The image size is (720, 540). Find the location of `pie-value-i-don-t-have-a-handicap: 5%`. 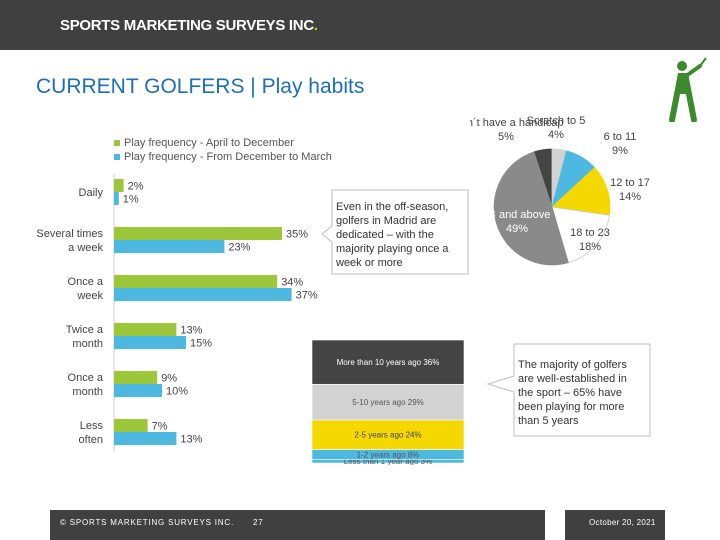

pie-value-i-don-t-have-a-handicap: 5% is located at coordinates (506, 137).